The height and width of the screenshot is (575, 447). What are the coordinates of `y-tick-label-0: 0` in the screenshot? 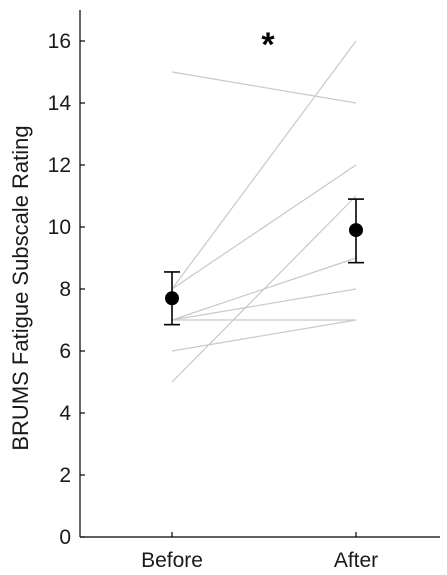 It's located at (65, 537).